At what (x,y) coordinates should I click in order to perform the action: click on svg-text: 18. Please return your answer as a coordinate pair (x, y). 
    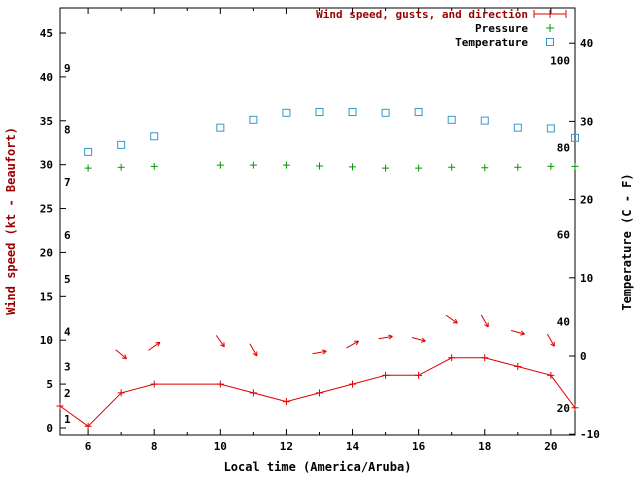
    Looking at the image, I should click on (484, 446).